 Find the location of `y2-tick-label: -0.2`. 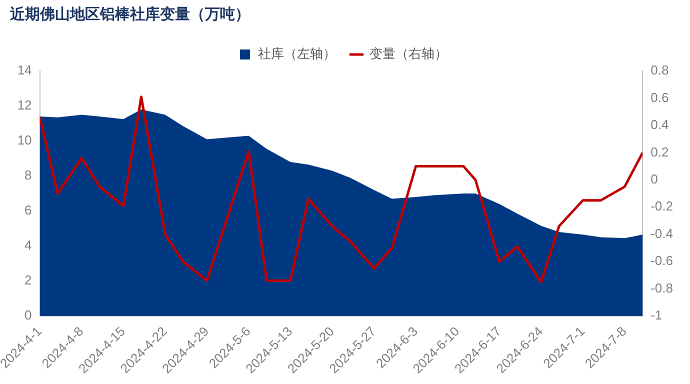

y2-tick-label: -0.2 is located at coordinates (662, 206).